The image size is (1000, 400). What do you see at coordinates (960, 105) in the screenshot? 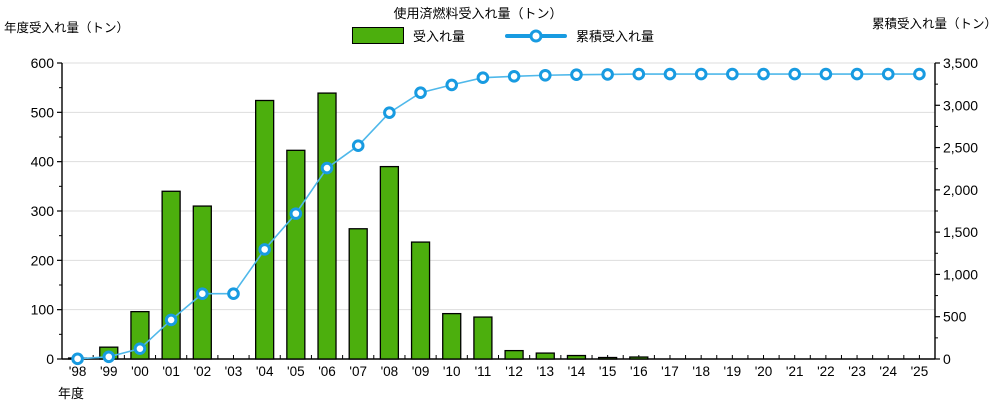
I see `right-axis-tick-label: 3,000` at bounding box center [960, 105].